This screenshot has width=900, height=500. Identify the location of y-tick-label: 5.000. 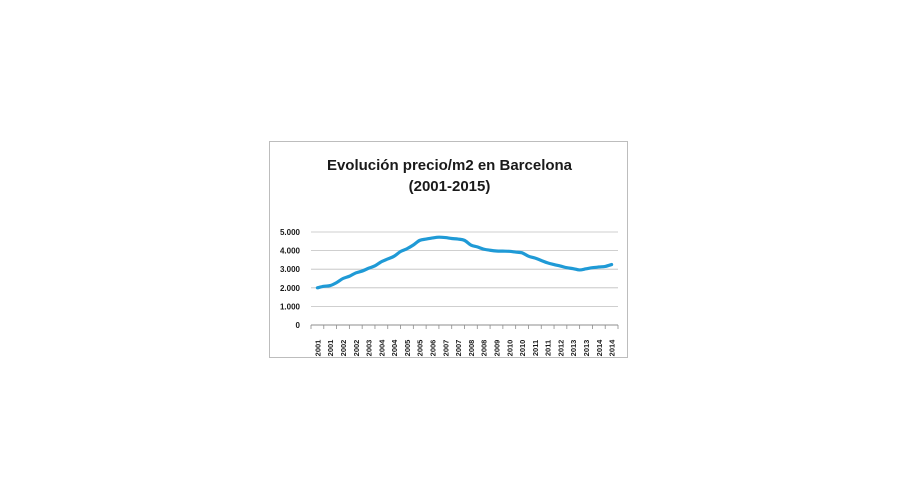
(290, 232).